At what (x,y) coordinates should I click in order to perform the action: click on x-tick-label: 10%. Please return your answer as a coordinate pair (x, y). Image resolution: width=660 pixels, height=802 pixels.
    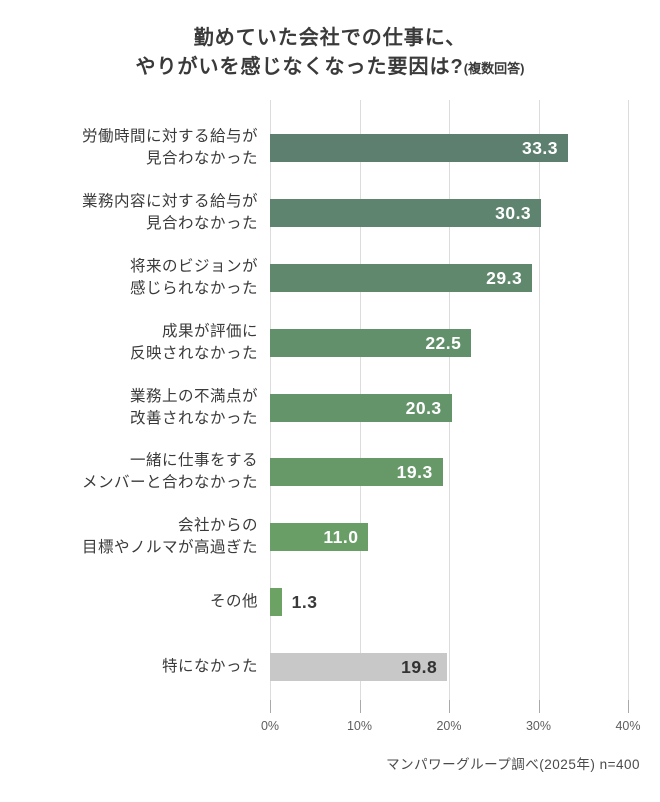
    Looking at the image, I should click on (359, 726).